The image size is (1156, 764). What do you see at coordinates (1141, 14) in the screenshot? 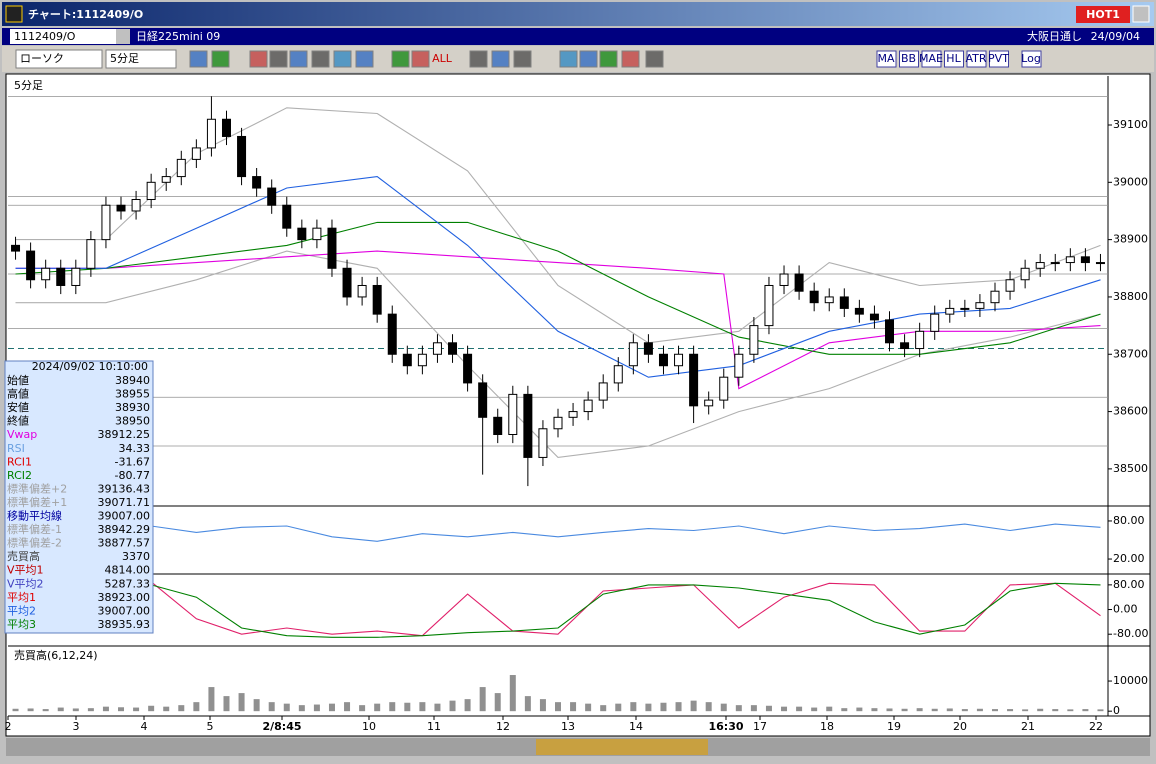
I see `close-button` at bounding box center [1141, 14].